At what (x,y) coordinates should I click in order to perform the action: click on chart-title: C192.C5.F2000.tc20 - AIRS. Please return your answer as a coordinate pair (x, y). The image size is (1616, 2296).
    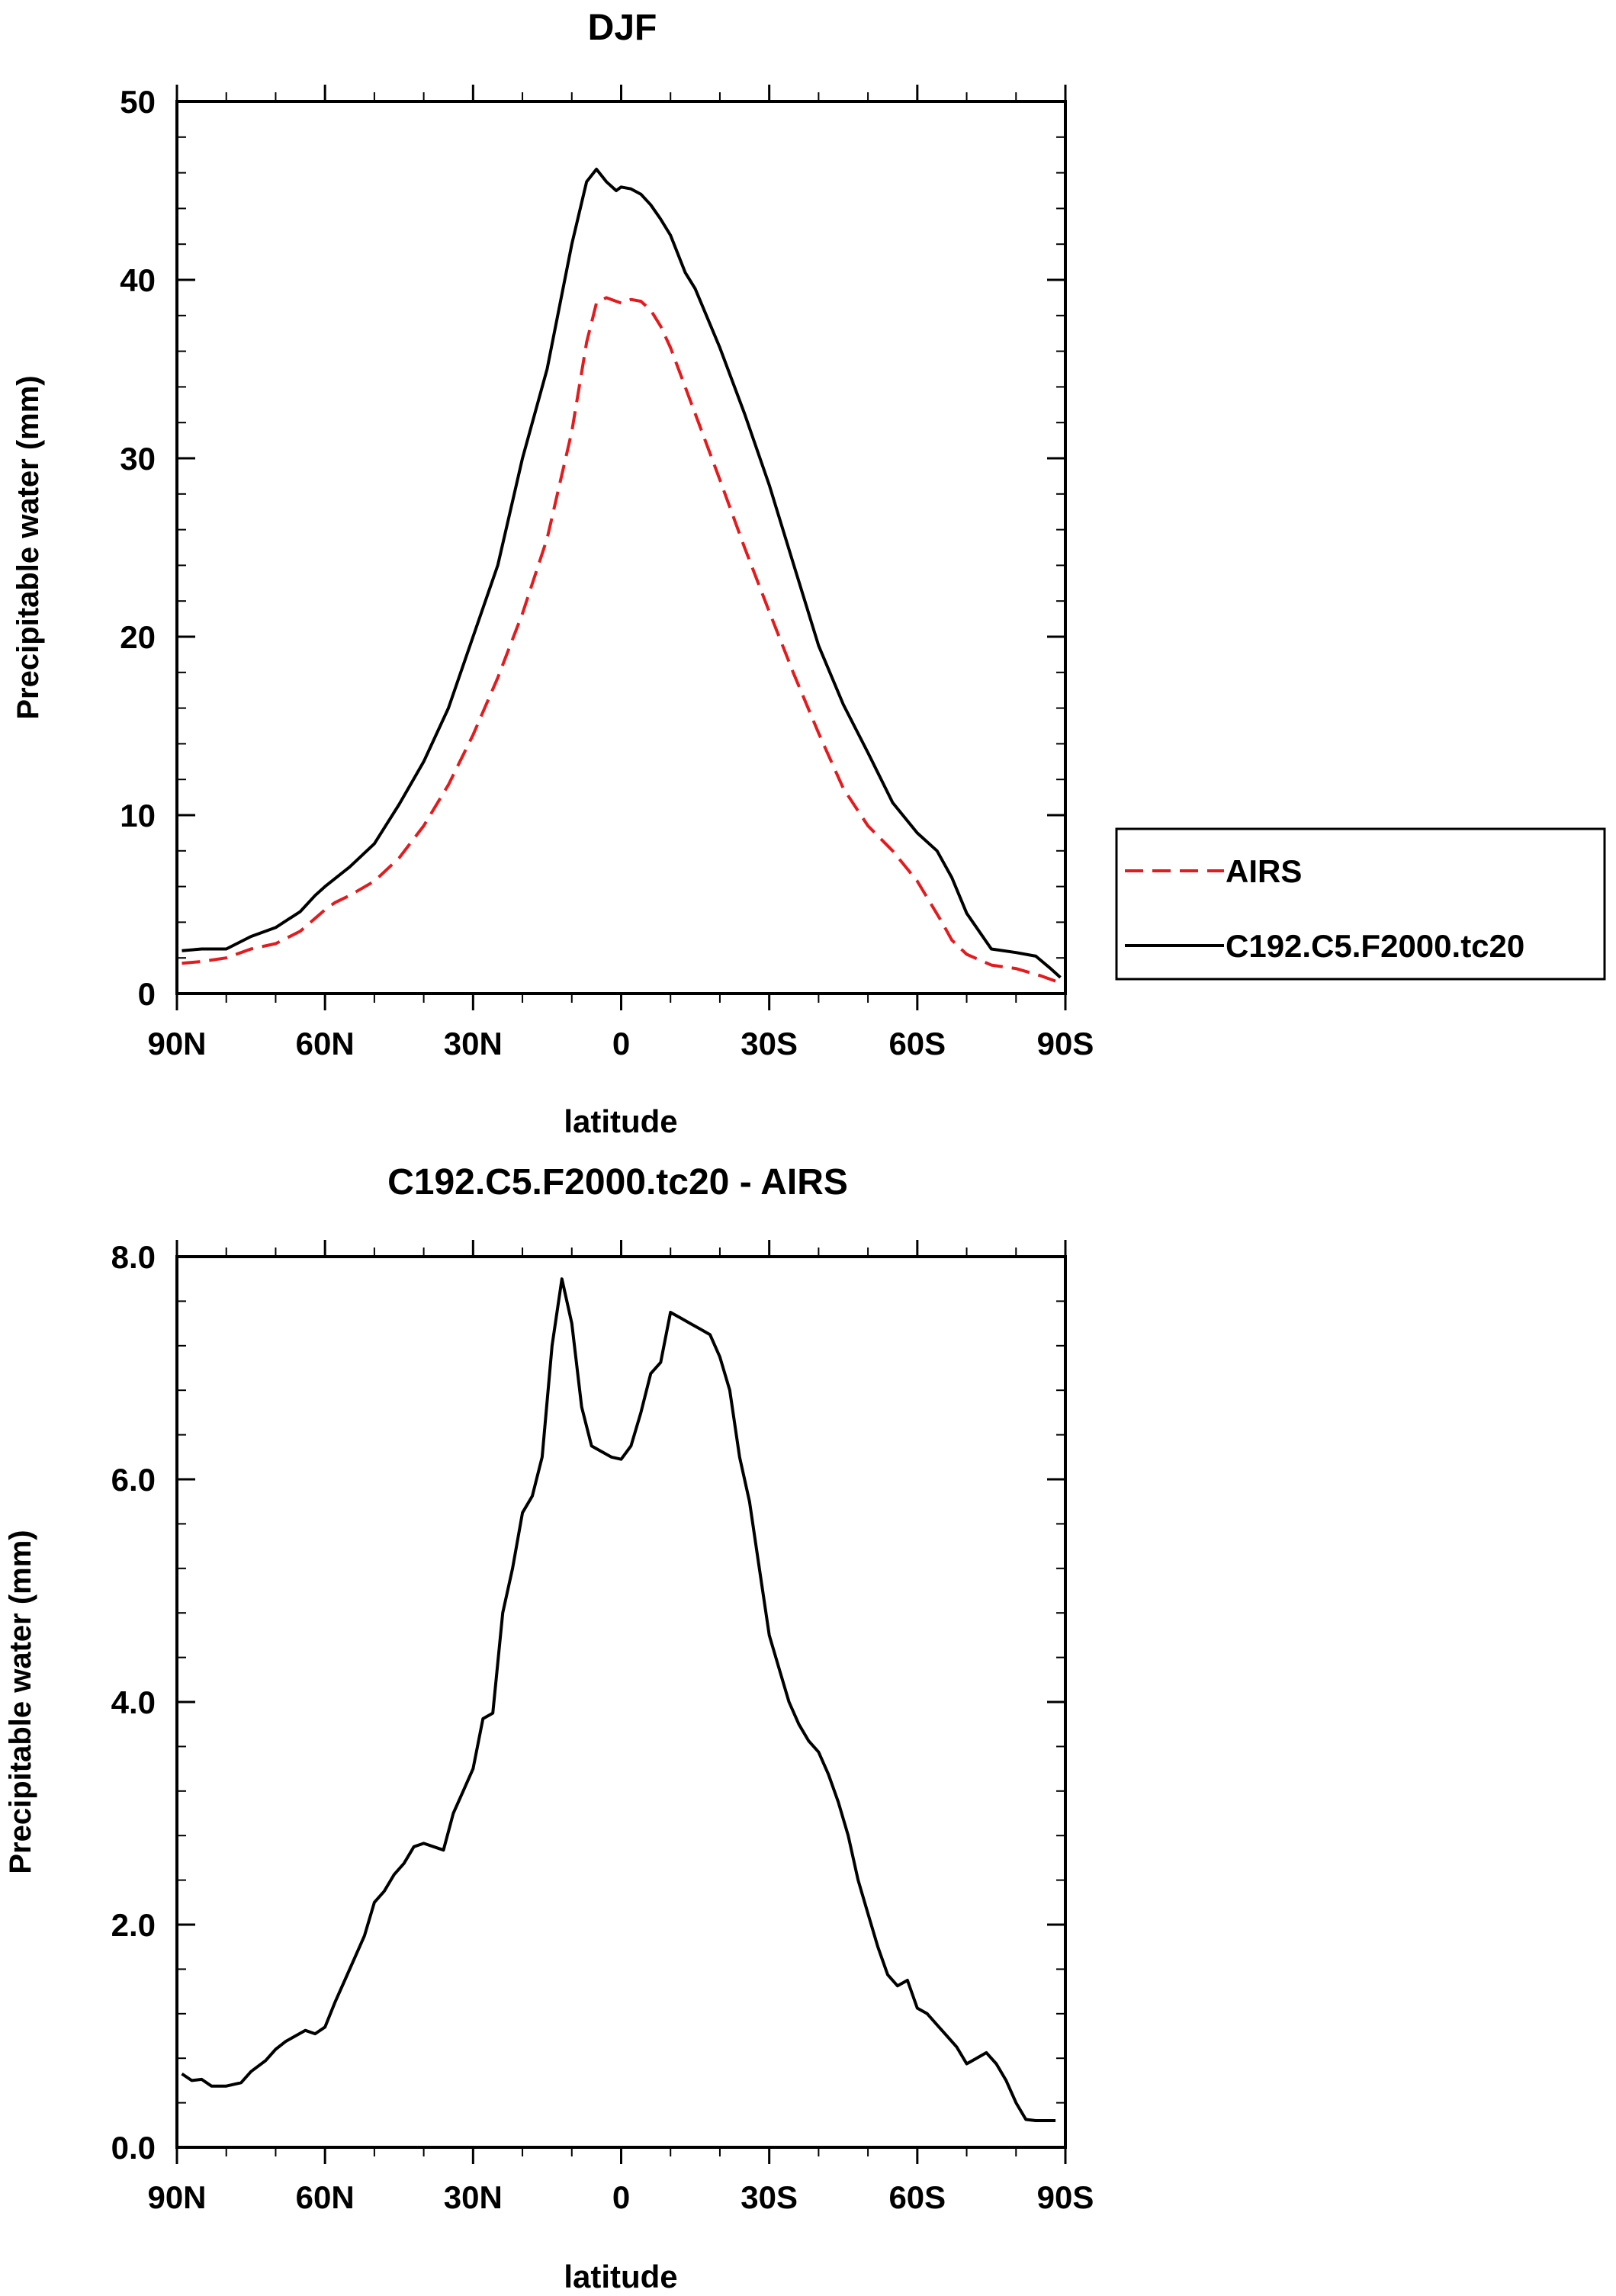
    Looking at the image, I should click on (617, 1182).